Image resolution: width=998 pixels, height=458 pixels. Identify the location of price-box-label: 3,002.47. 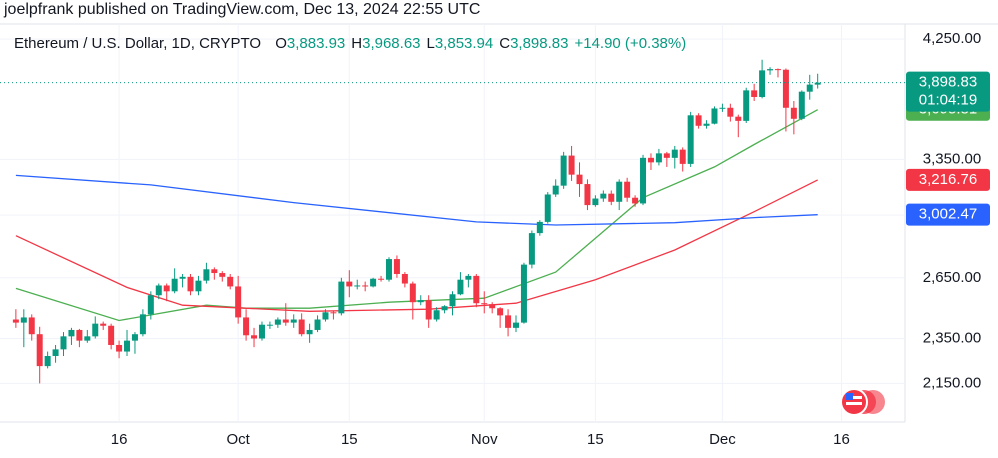
(948, 214).